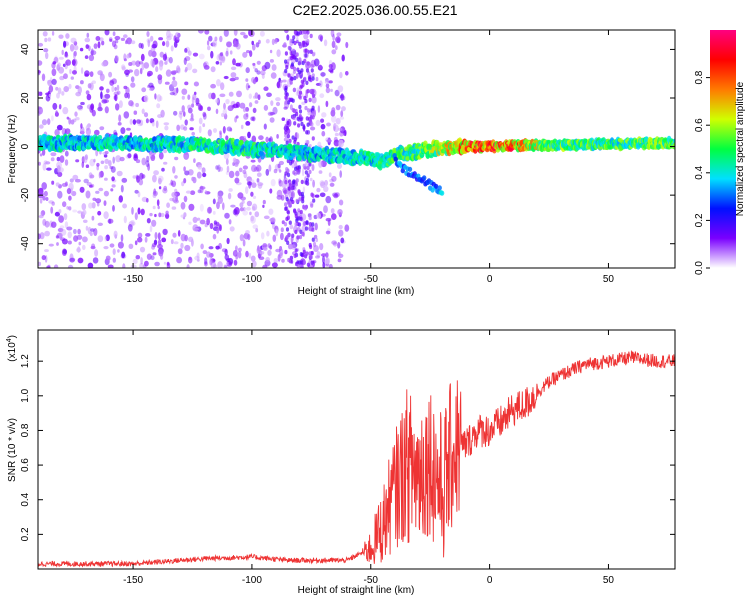 This screenshot has width=750, height=600. What do you see at coordinates (375, 10) in the screenshot?
I see `chart-title: C2E2.2025.036.00.55.E21` at bounding box center [375, 10].